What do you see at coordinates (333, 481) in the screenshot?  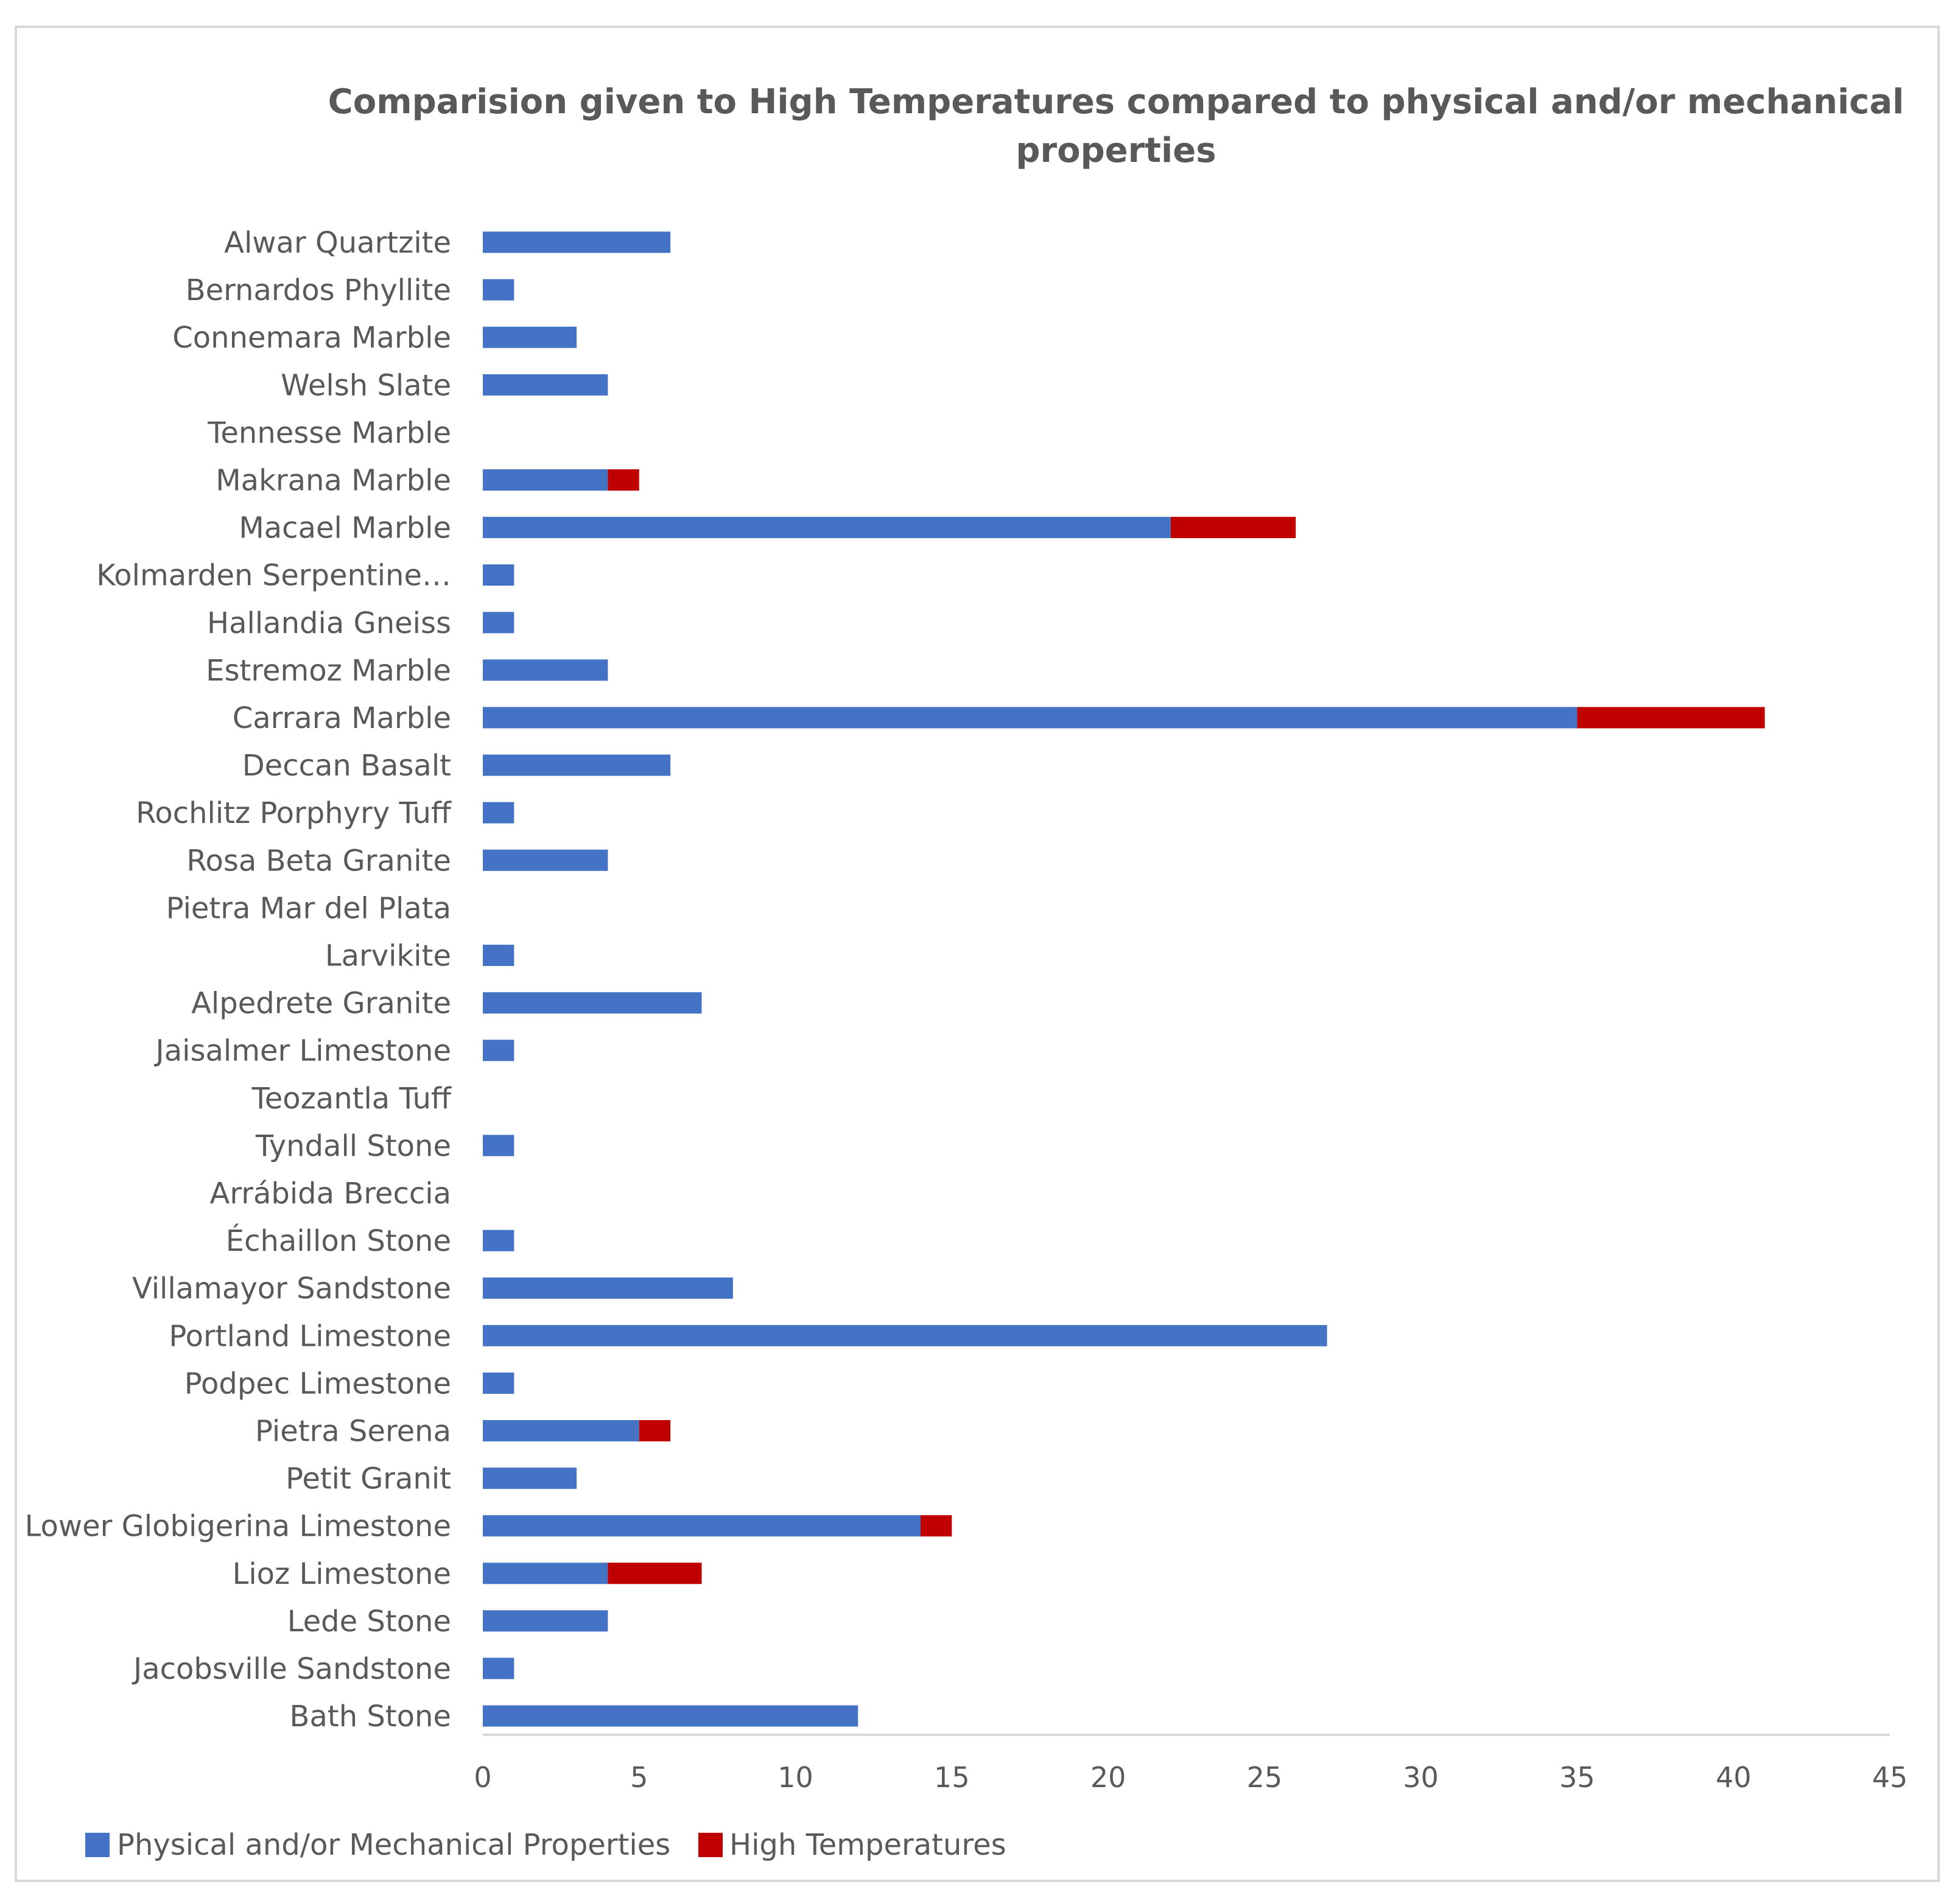 I see `category-label-makrana-marble: Makrana Marble` at bounding box center [333, 481].